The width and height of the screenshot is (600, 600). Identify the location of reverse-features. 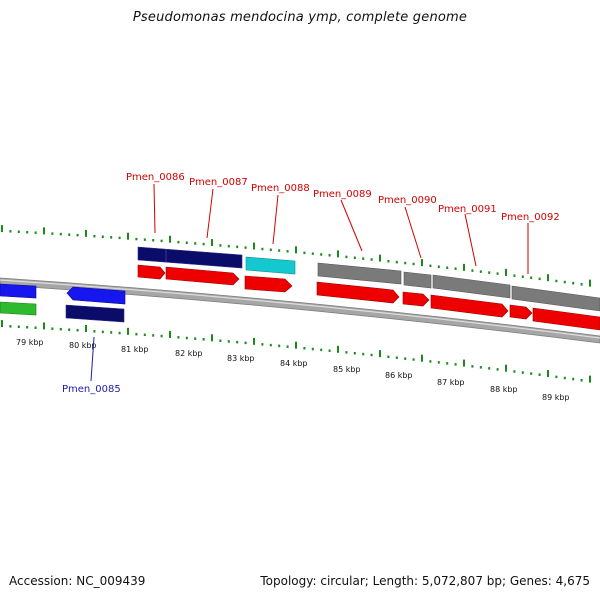
(63, 303).